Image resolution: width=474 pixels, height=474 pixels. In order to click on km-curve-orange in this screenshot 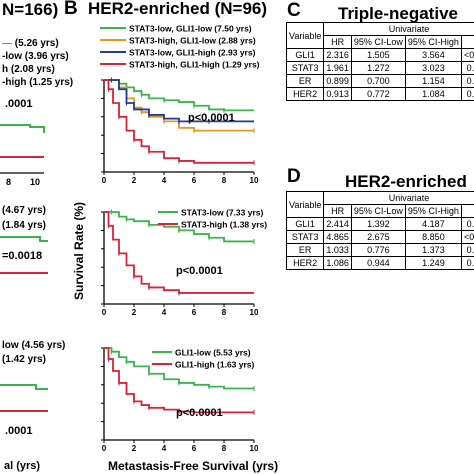, I will do `click(179, 105)`.